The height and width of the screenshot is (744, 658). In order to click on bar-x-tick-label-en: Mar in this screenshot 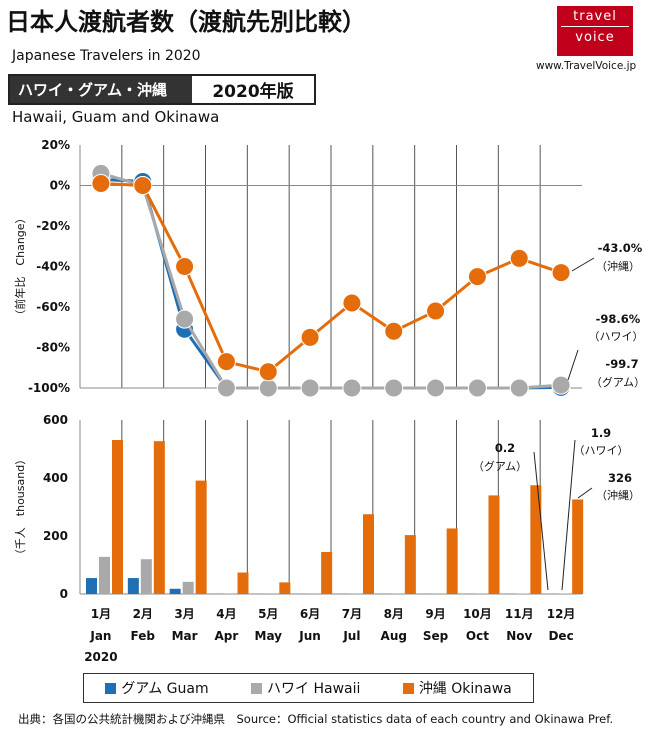, I will do `click(185, 636)`.